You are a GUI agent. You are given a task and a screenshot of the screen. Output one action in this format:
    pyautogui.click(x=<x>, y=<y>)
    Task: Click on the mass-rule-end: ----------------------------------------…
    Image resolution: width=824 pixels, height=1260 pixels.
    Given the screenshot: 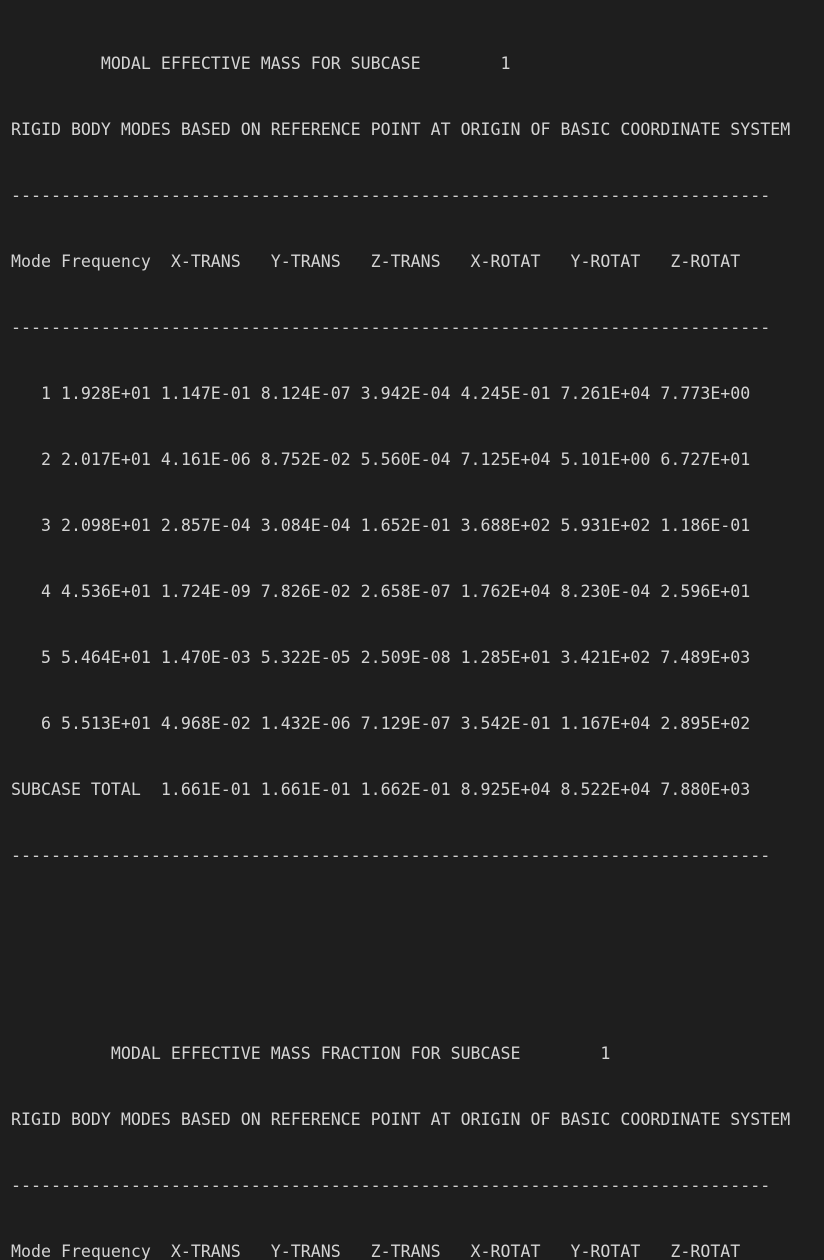 What is the action you would take?
    pyautogui.click(x=391, y=855)
    